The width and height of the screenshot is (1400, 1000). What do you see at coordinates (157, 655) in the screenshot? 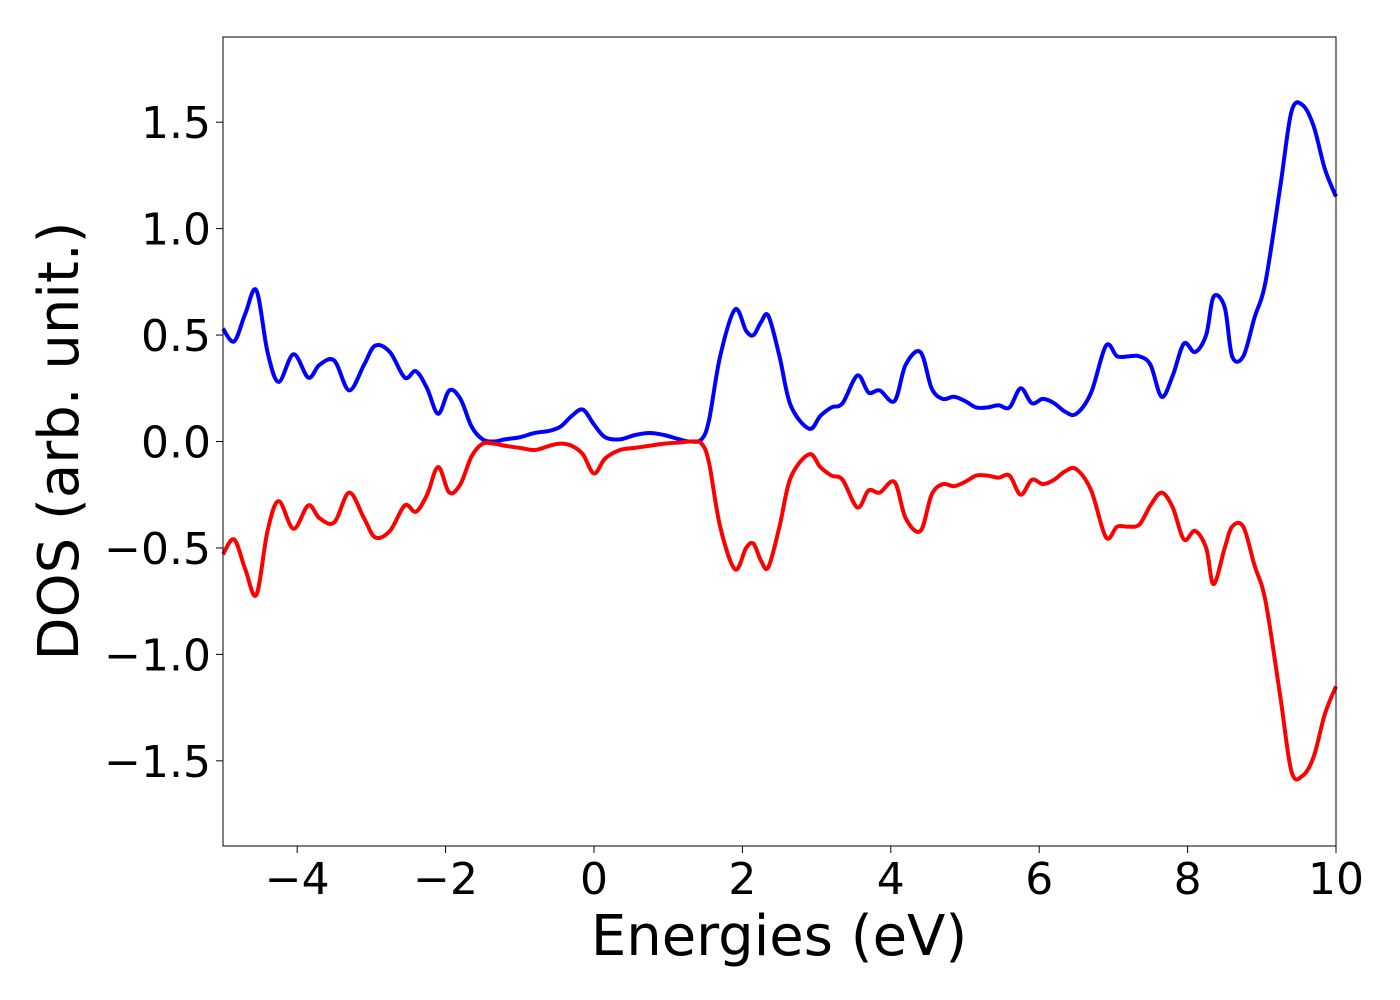
I see `y-tick-label: −1.0` at bounding box center [157, 655].